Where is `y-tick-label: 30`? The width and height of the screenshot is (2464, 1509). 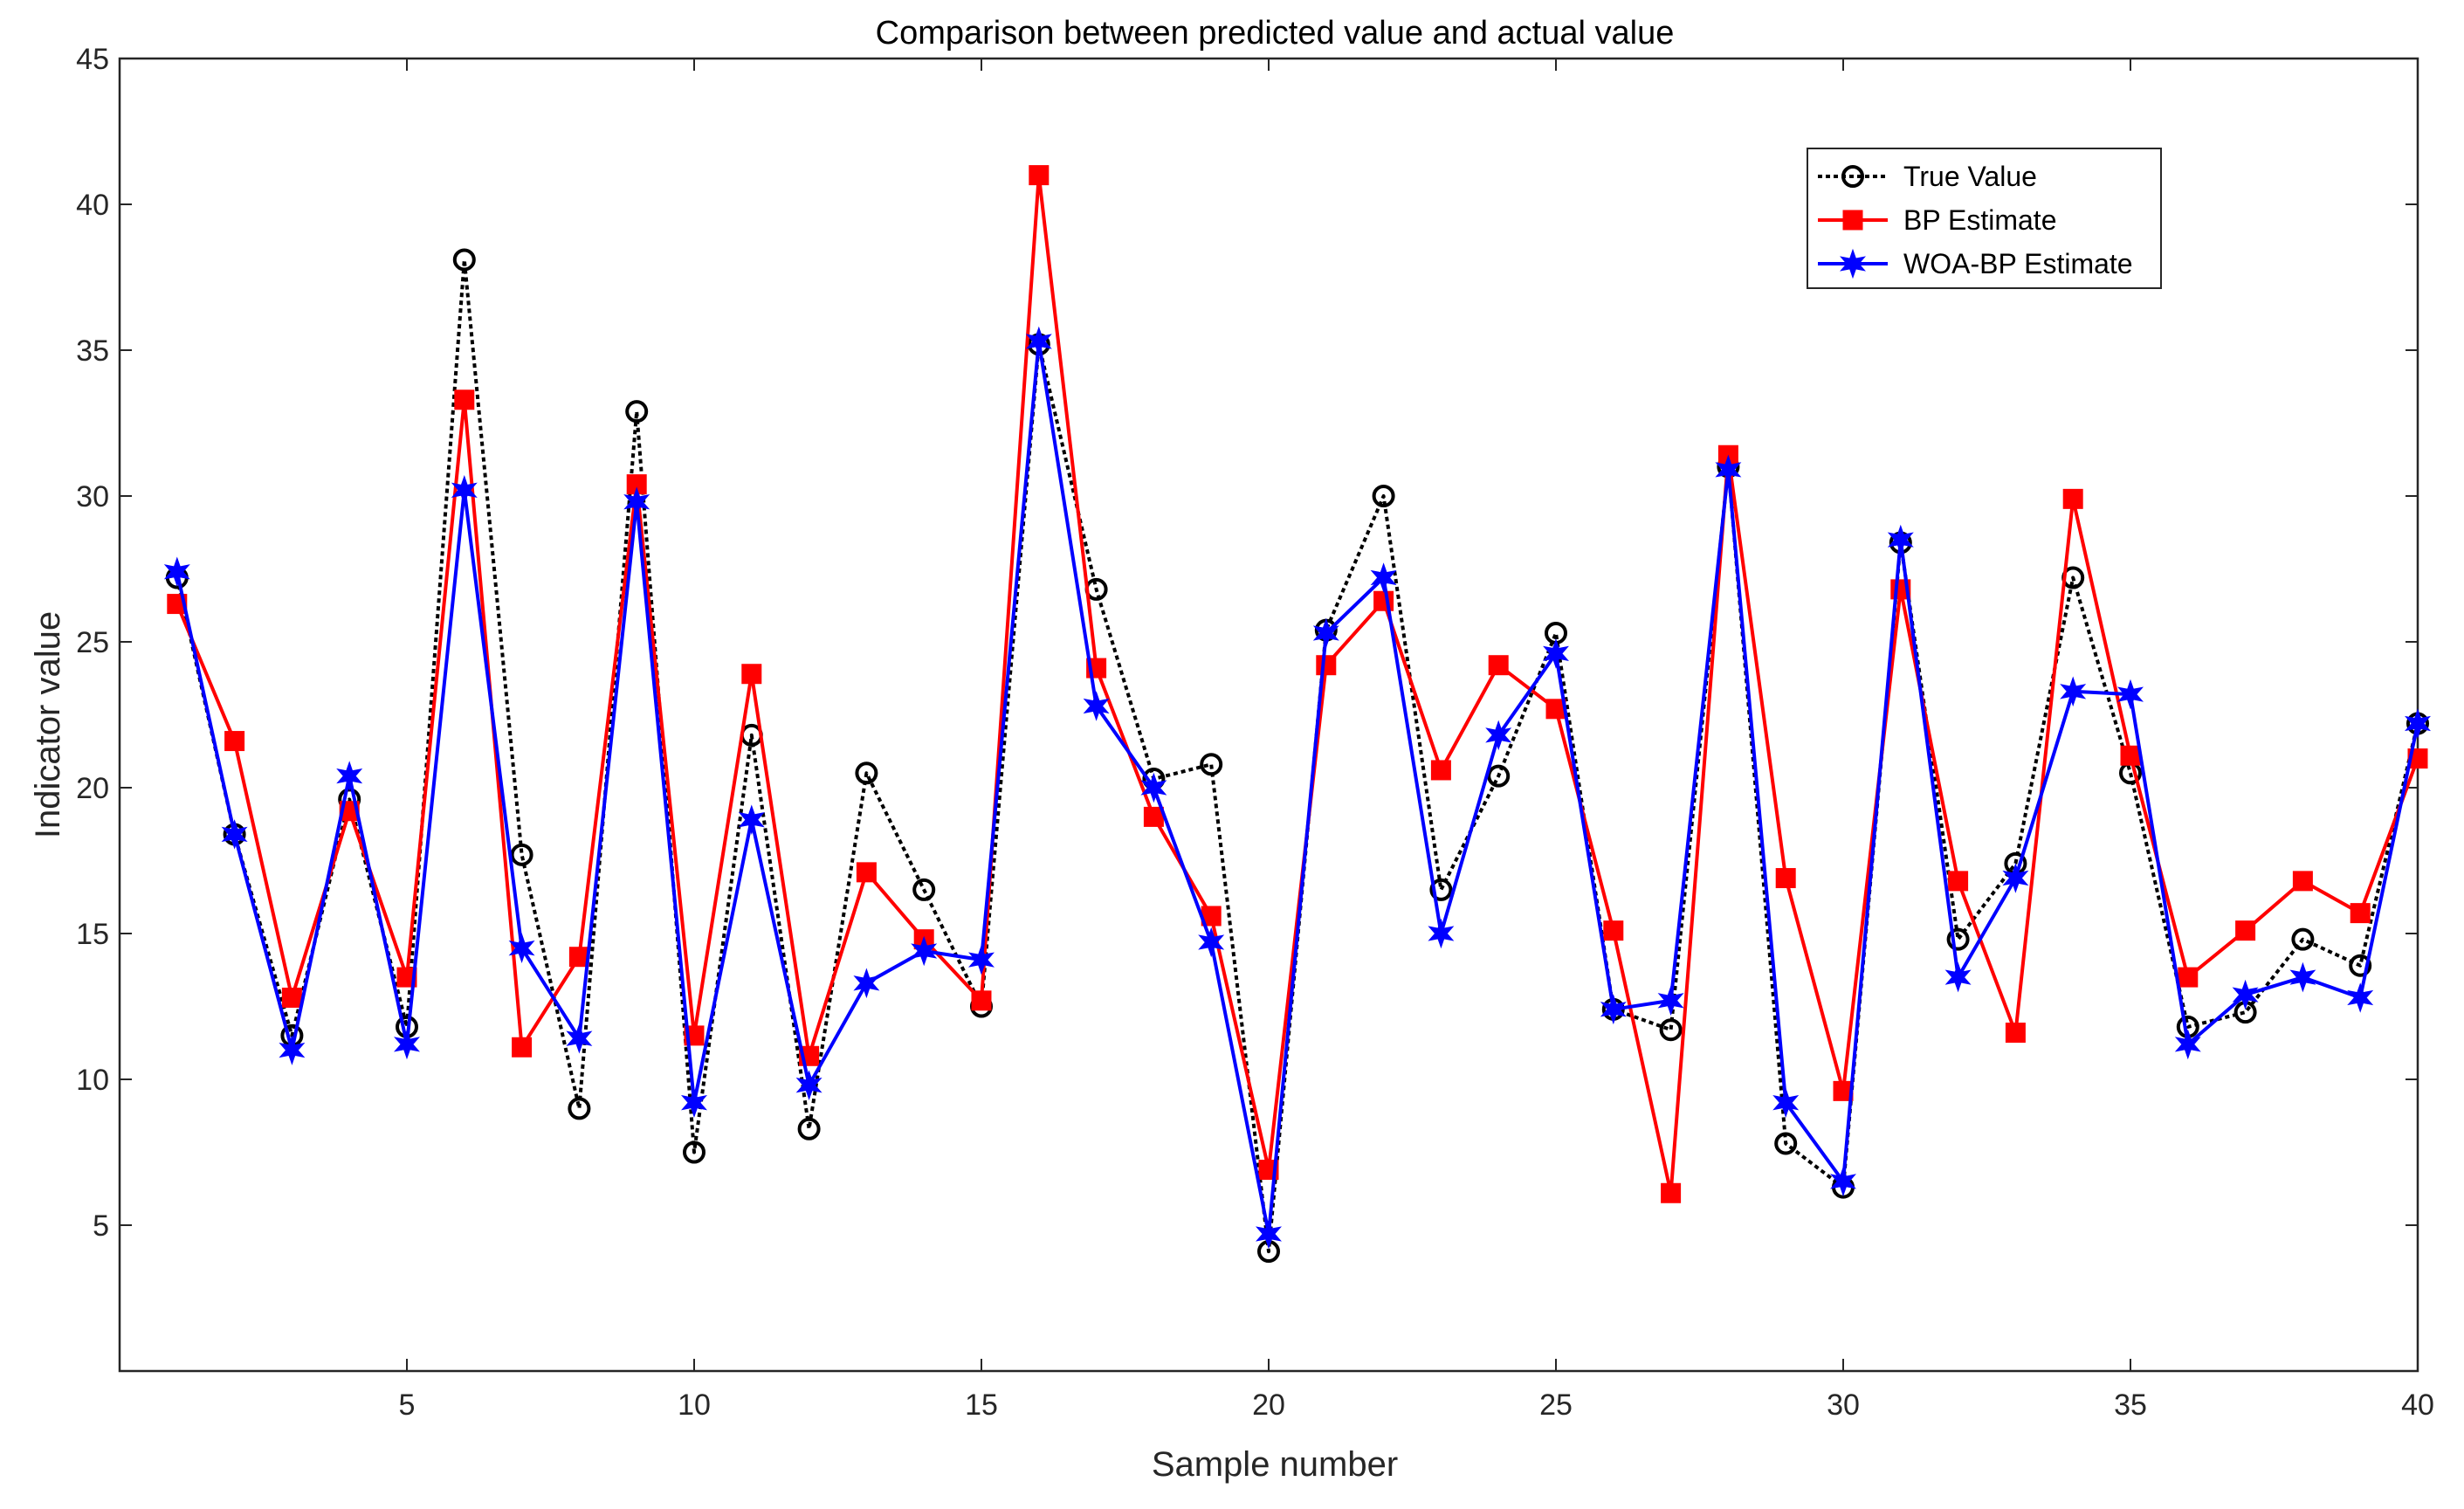
y-tick-label: 30 is located at coordinates (92, 496).